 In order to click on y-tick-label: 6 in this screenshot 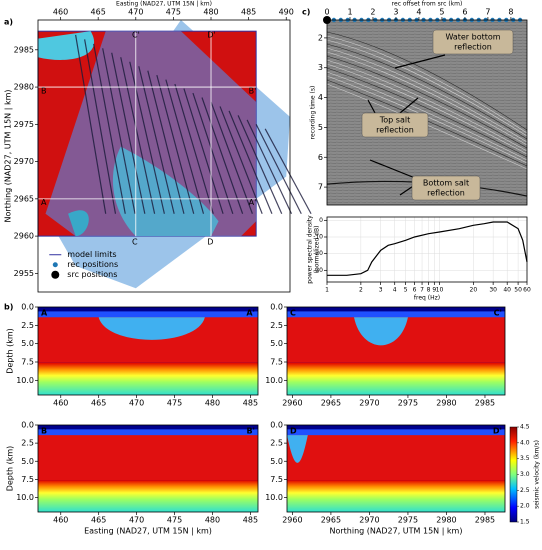, I will do `click(320, 157)`.